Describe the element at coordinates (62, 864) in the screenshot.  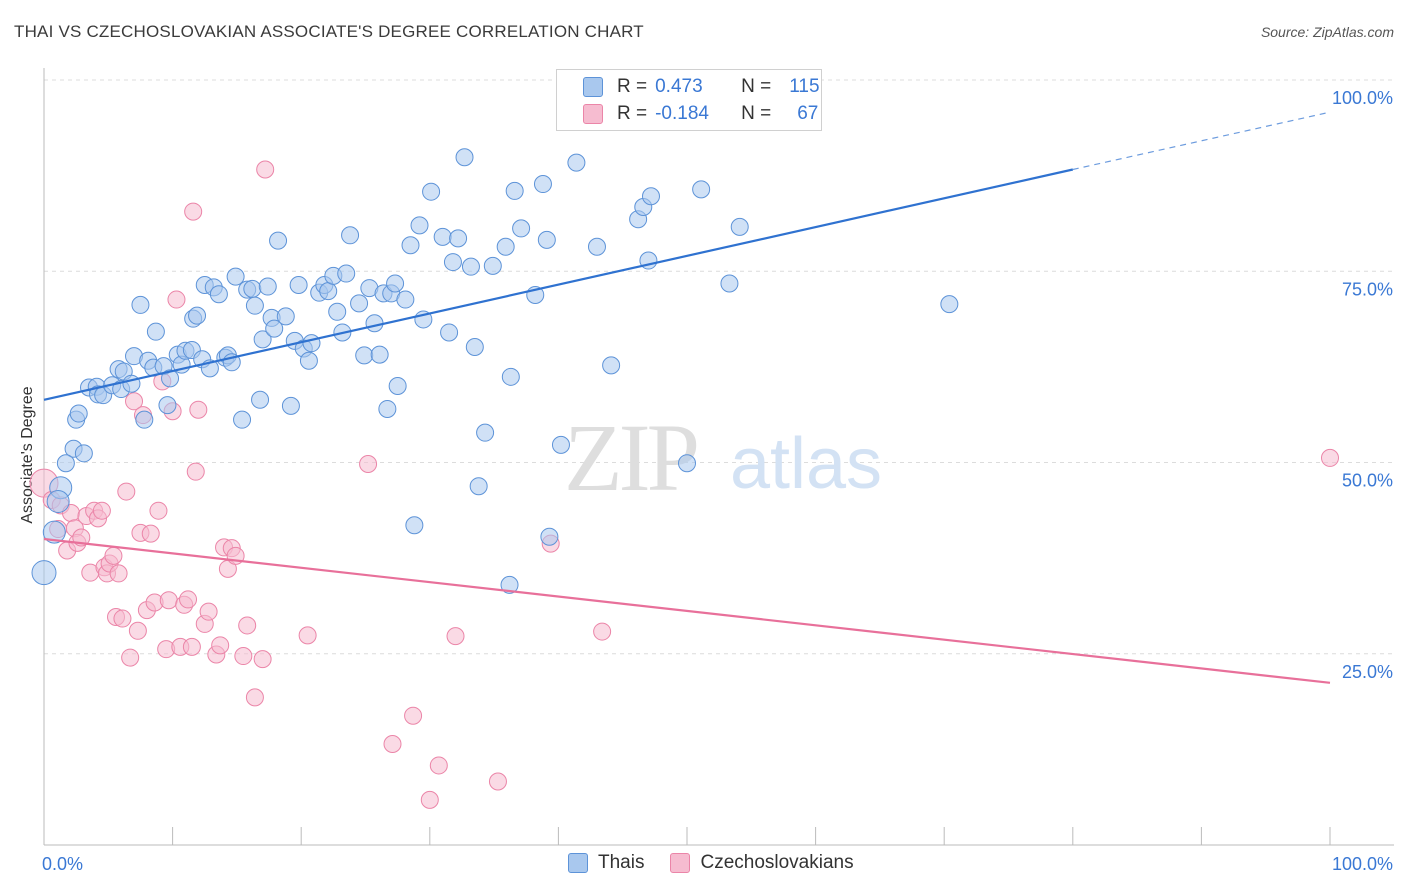
I see `x-tick-label: 0.0%` at that location.